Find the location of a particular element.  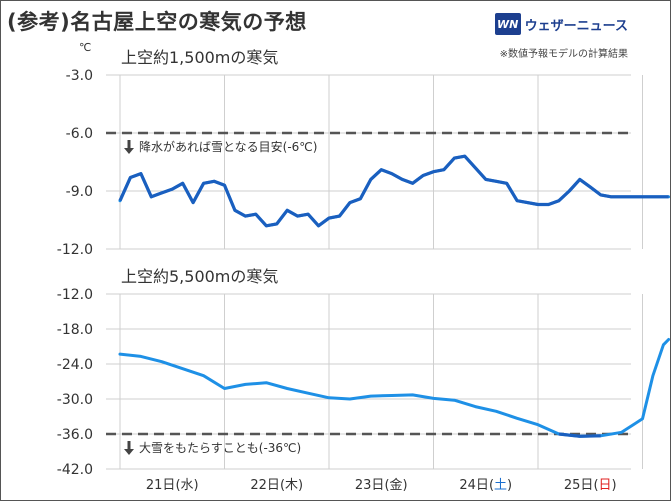

panel-title: 上空約5,500mの寒気 is located at coordinates (199, 276).